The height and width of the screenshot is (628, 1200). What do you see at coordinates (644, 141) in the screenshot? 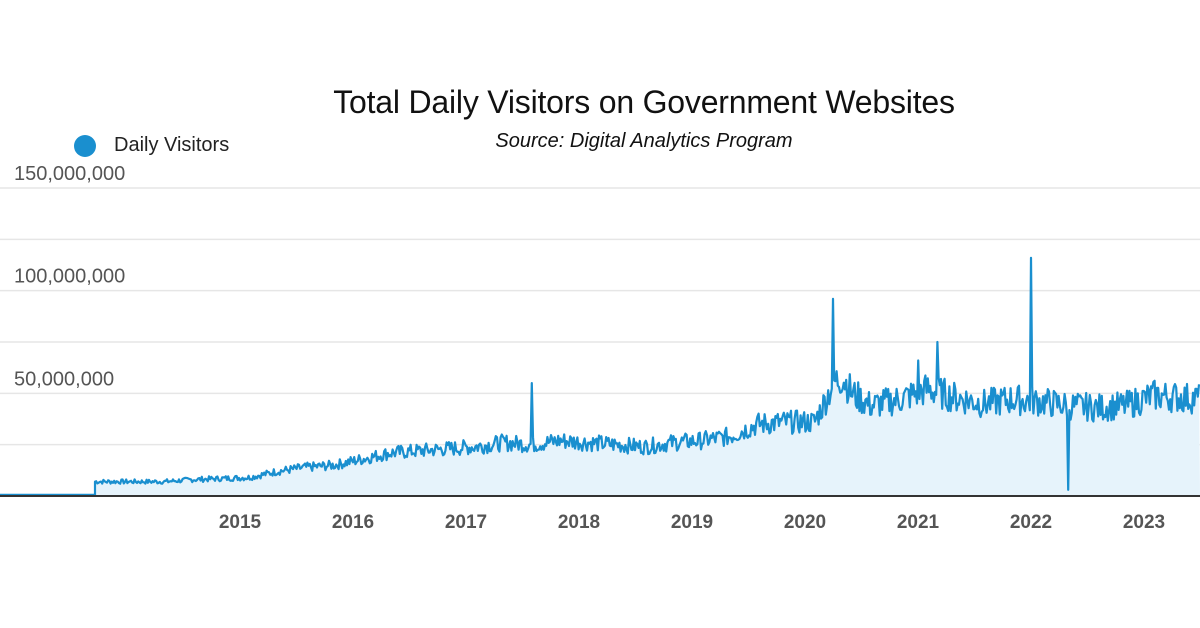
I see `chart-subtitle: Source: Digital Analytics Program` at bounding box center [644, 141].